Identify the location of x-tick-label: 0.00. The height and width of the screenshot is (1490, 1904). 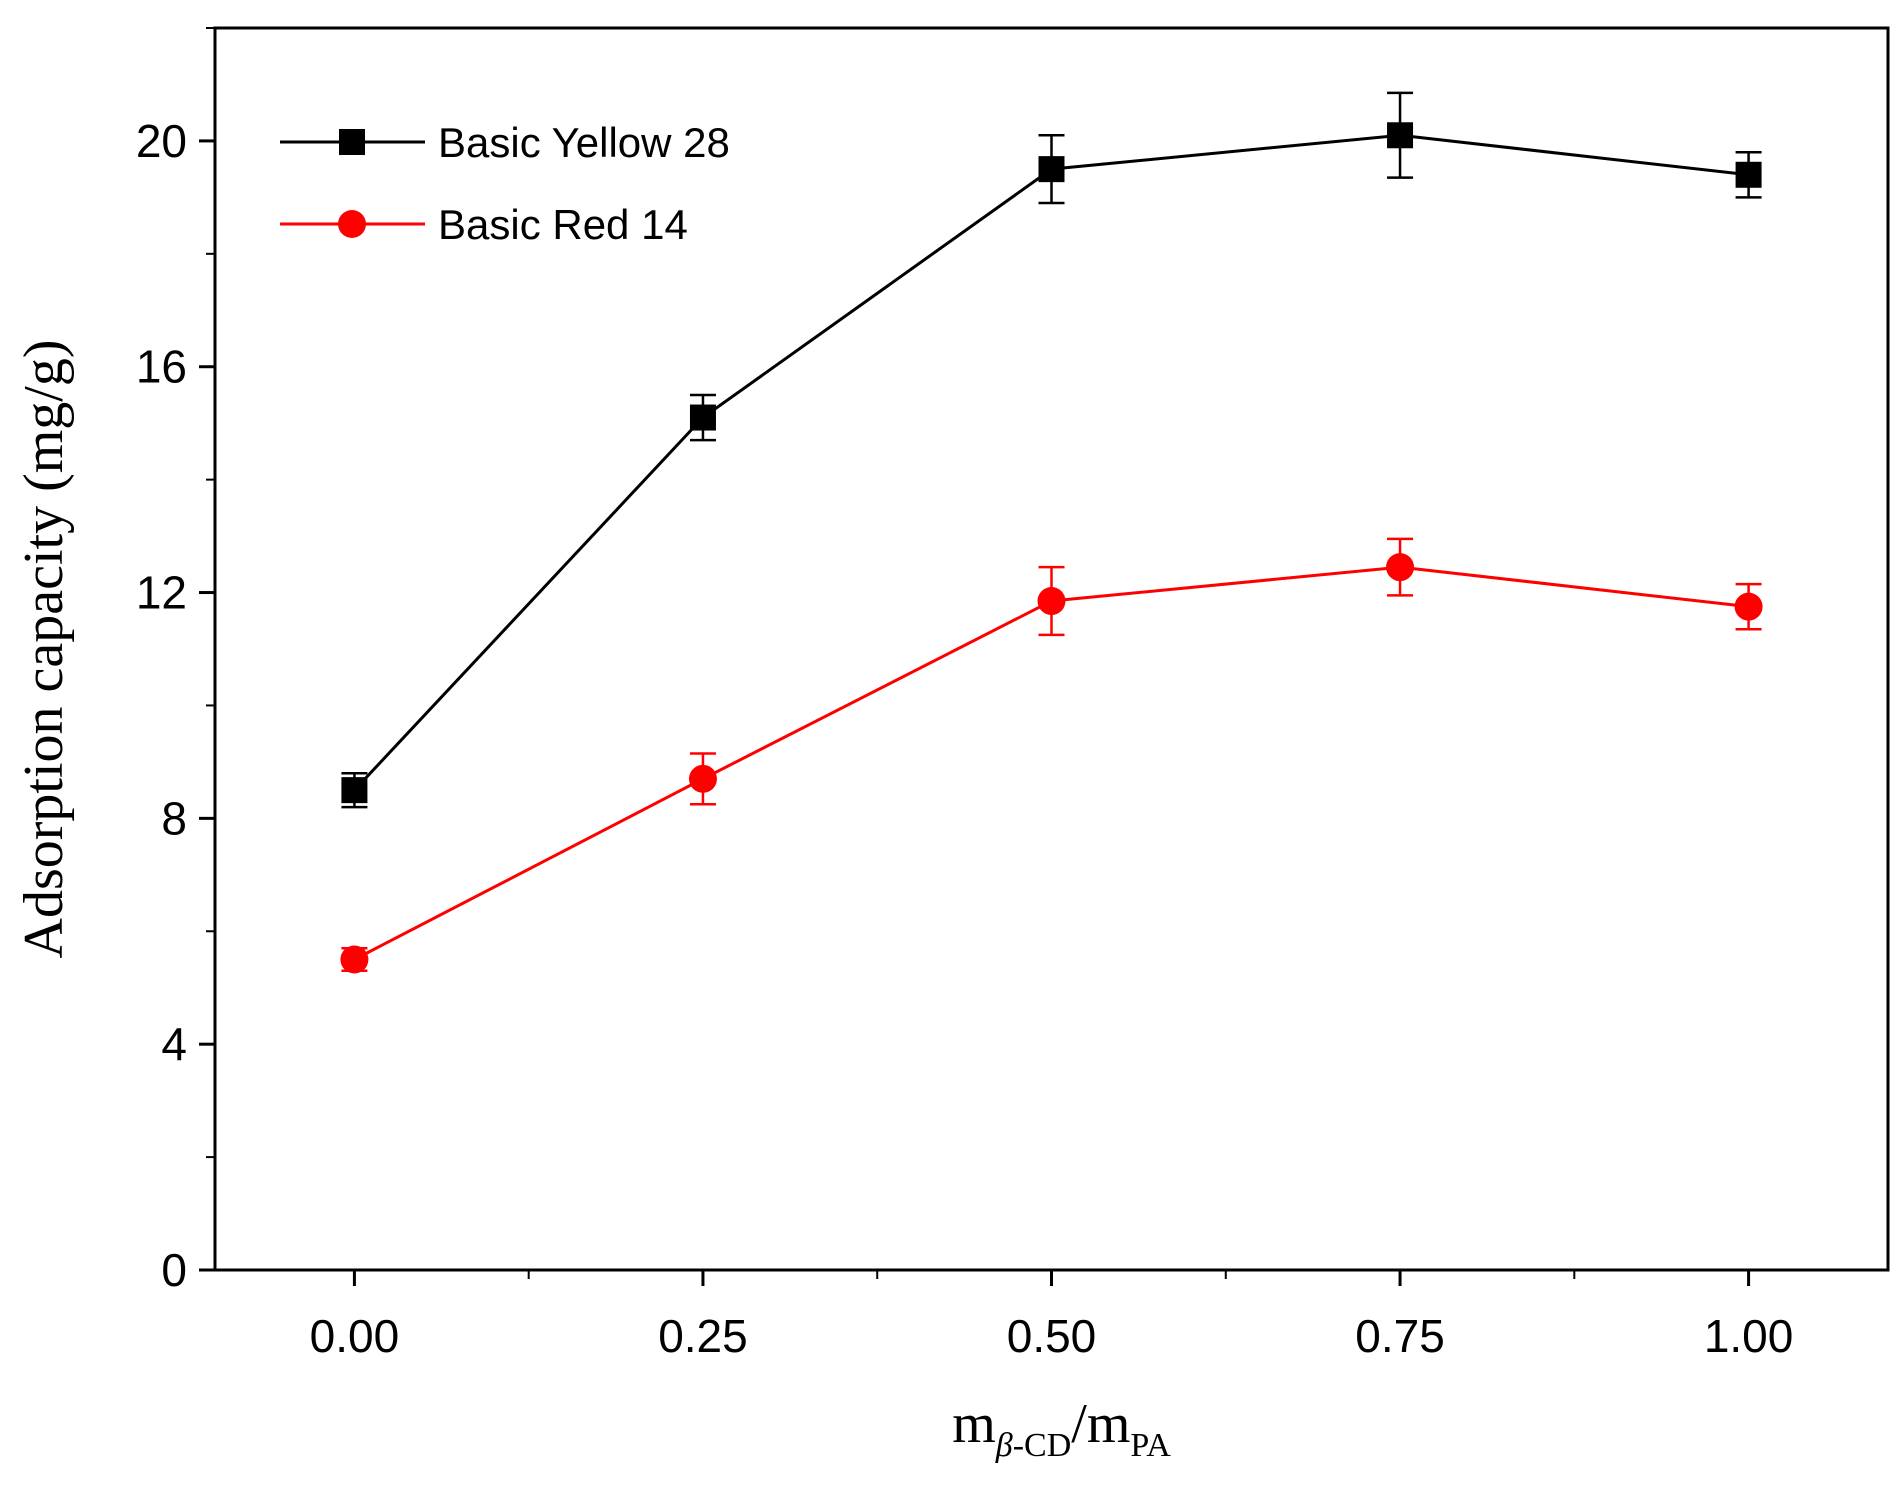
(355, 1336).